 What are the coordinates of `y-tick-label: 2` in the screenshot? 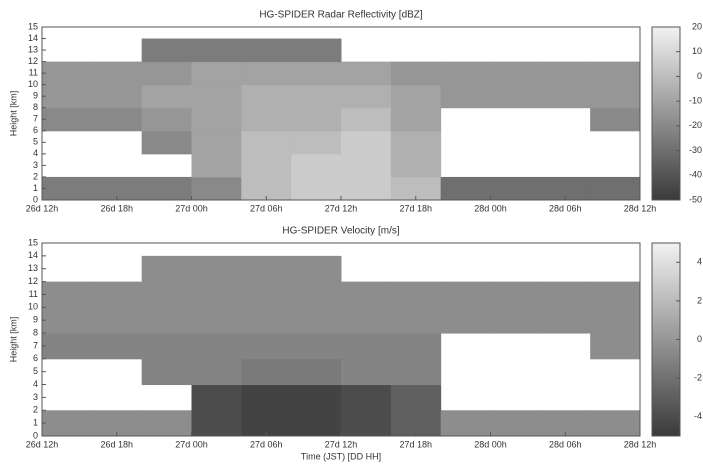 It's located at (35, 410).